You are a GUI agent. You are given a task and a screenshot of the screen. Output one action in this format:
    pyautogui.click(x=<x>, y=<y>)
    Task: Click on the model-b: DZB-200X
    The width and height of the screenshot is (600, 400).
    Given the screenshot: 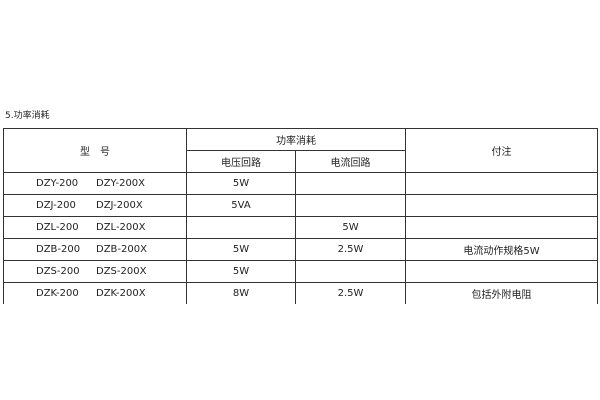 What is the action you would take?
    pyautogui.click(x=121, y=249)
    